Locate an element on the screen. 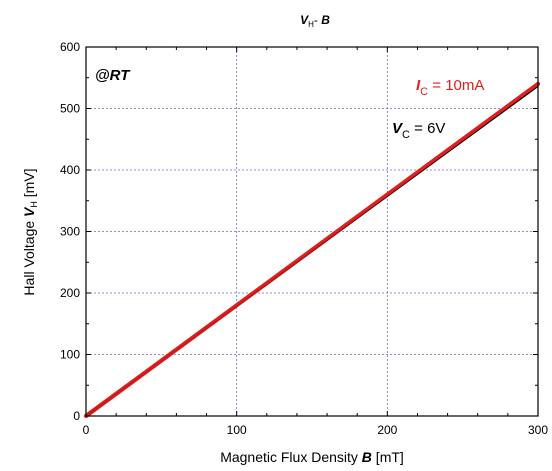 The height and width of the screenshot is (471, 552). ylabel-var: V is located at coordinates (29, 211).